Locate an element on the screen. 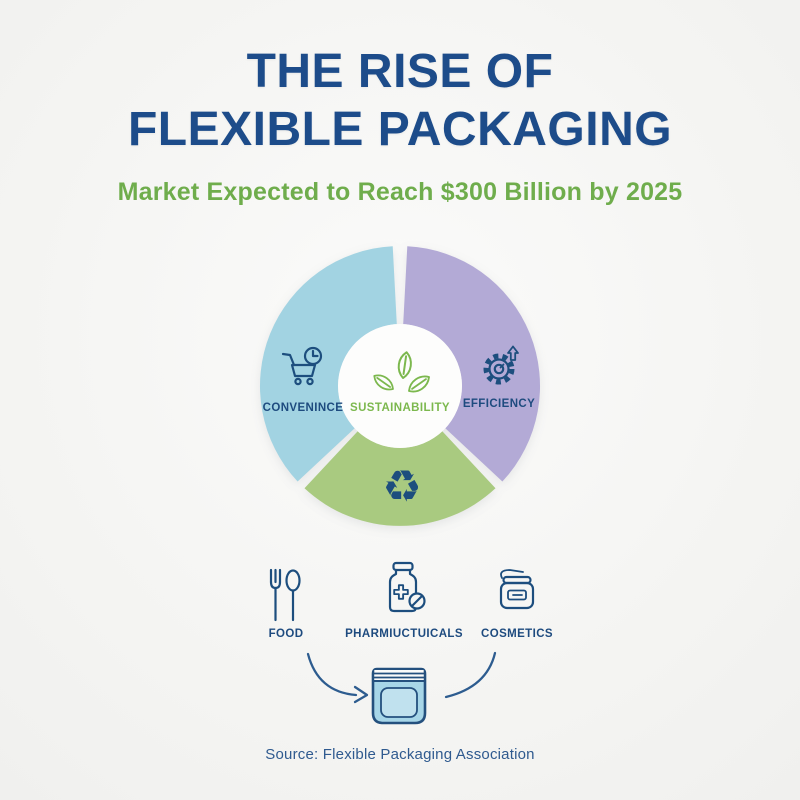 The width and height of the screenshot is (800, 800). right-arrow is located at coordinates (470, 675).